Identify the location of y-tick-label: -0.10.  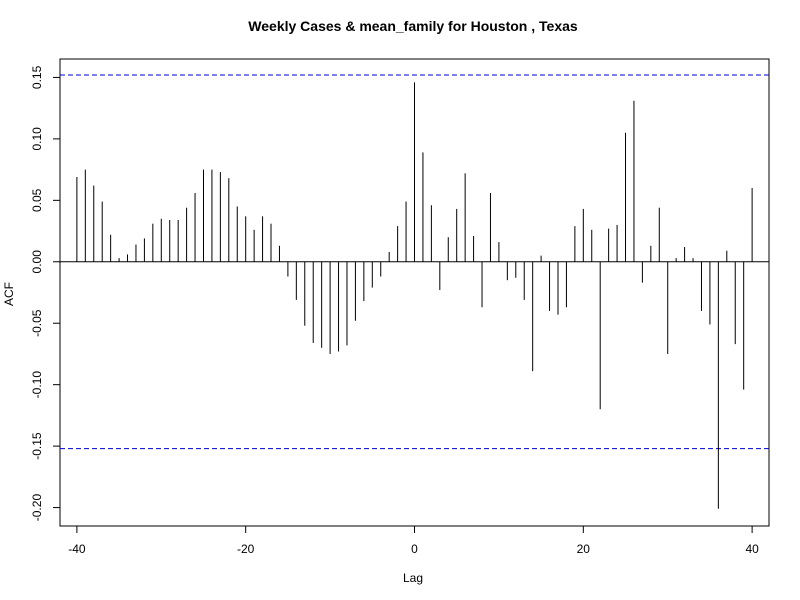
(37, 385).